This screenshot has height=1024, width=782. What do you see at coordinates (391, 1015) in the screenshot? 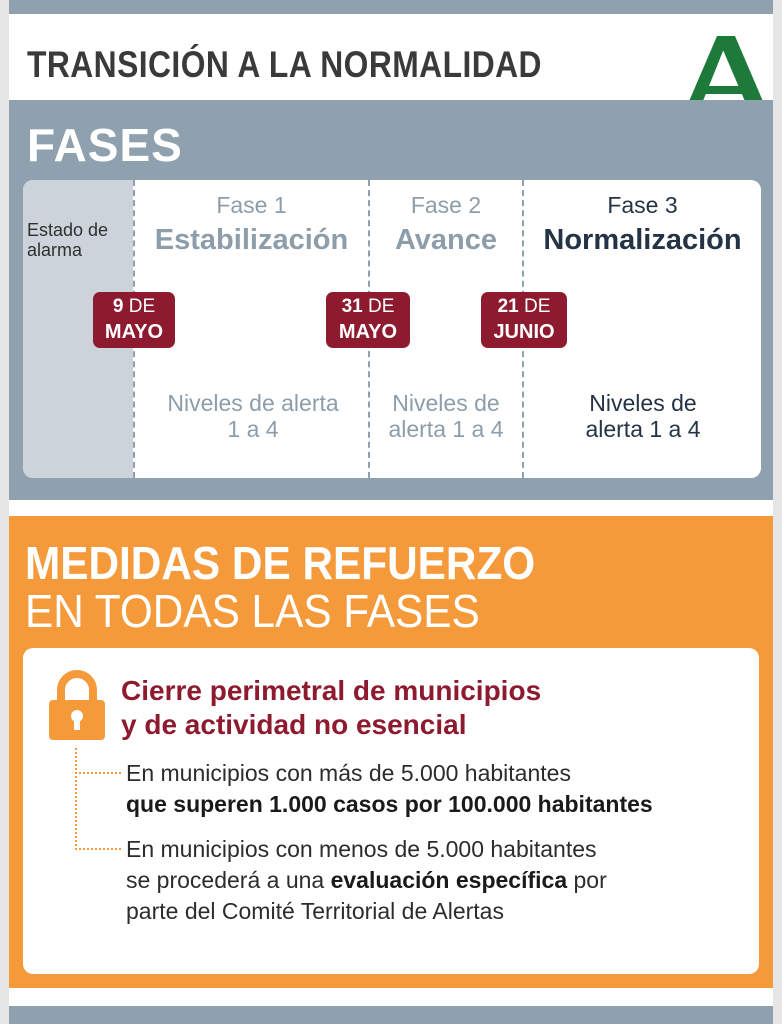
I see `bottom-strip` at bounding box center [391, 1015].